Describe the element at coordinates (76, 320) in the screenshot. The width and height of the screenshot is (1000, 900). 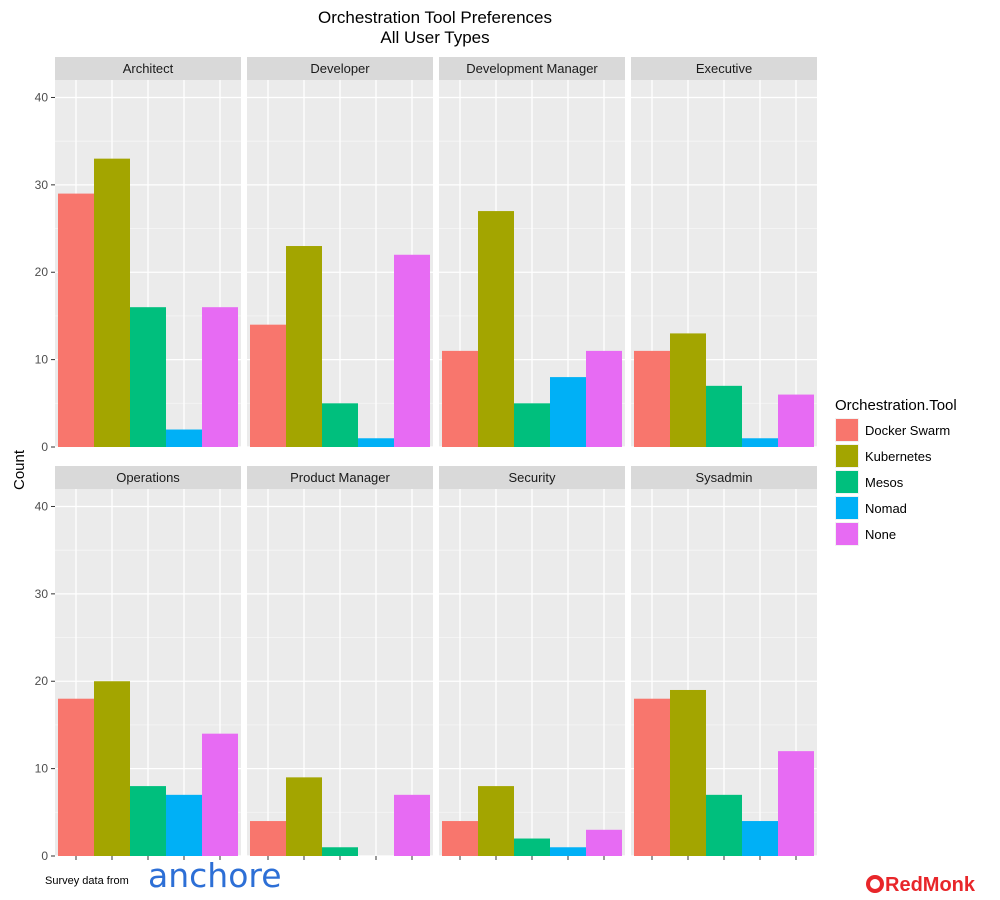
I see `bar-architect-docker-swarm` at that location.